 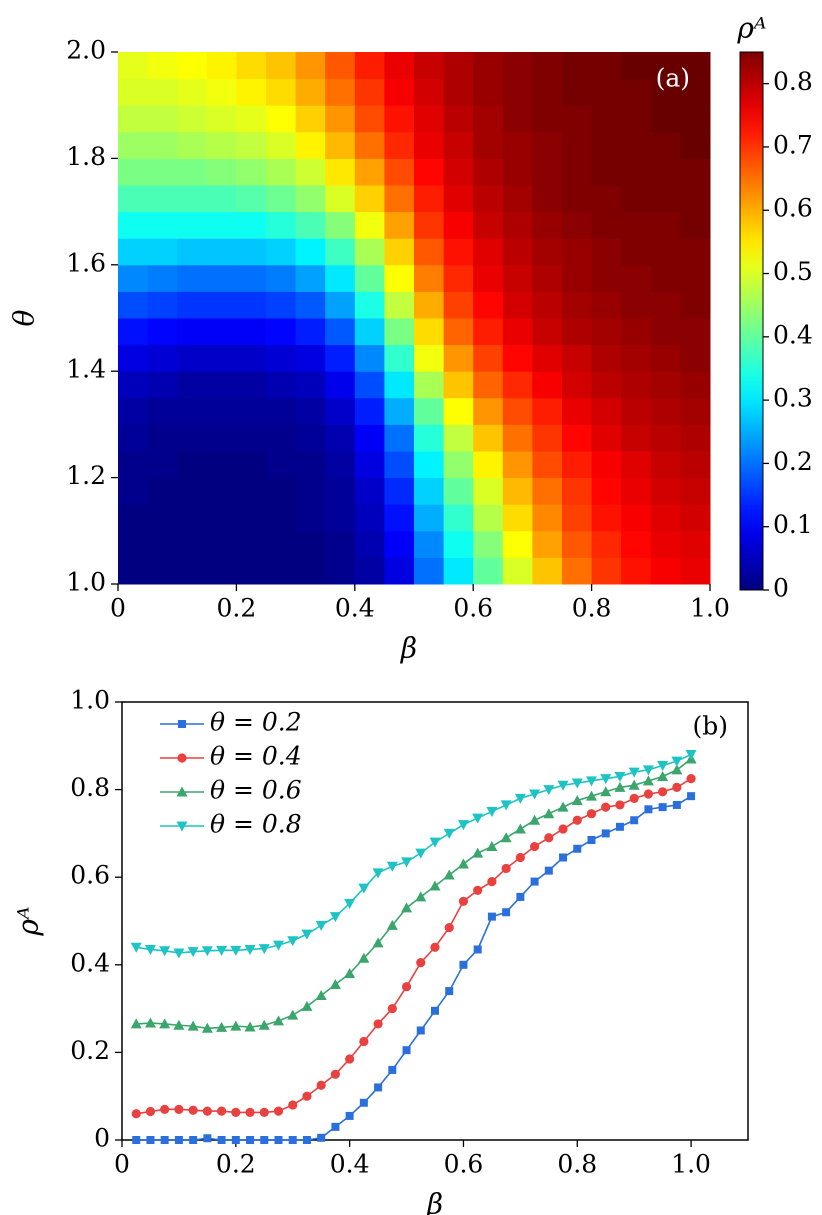 I want to click on x-tick-label: 0, so click(x=118, y=608).